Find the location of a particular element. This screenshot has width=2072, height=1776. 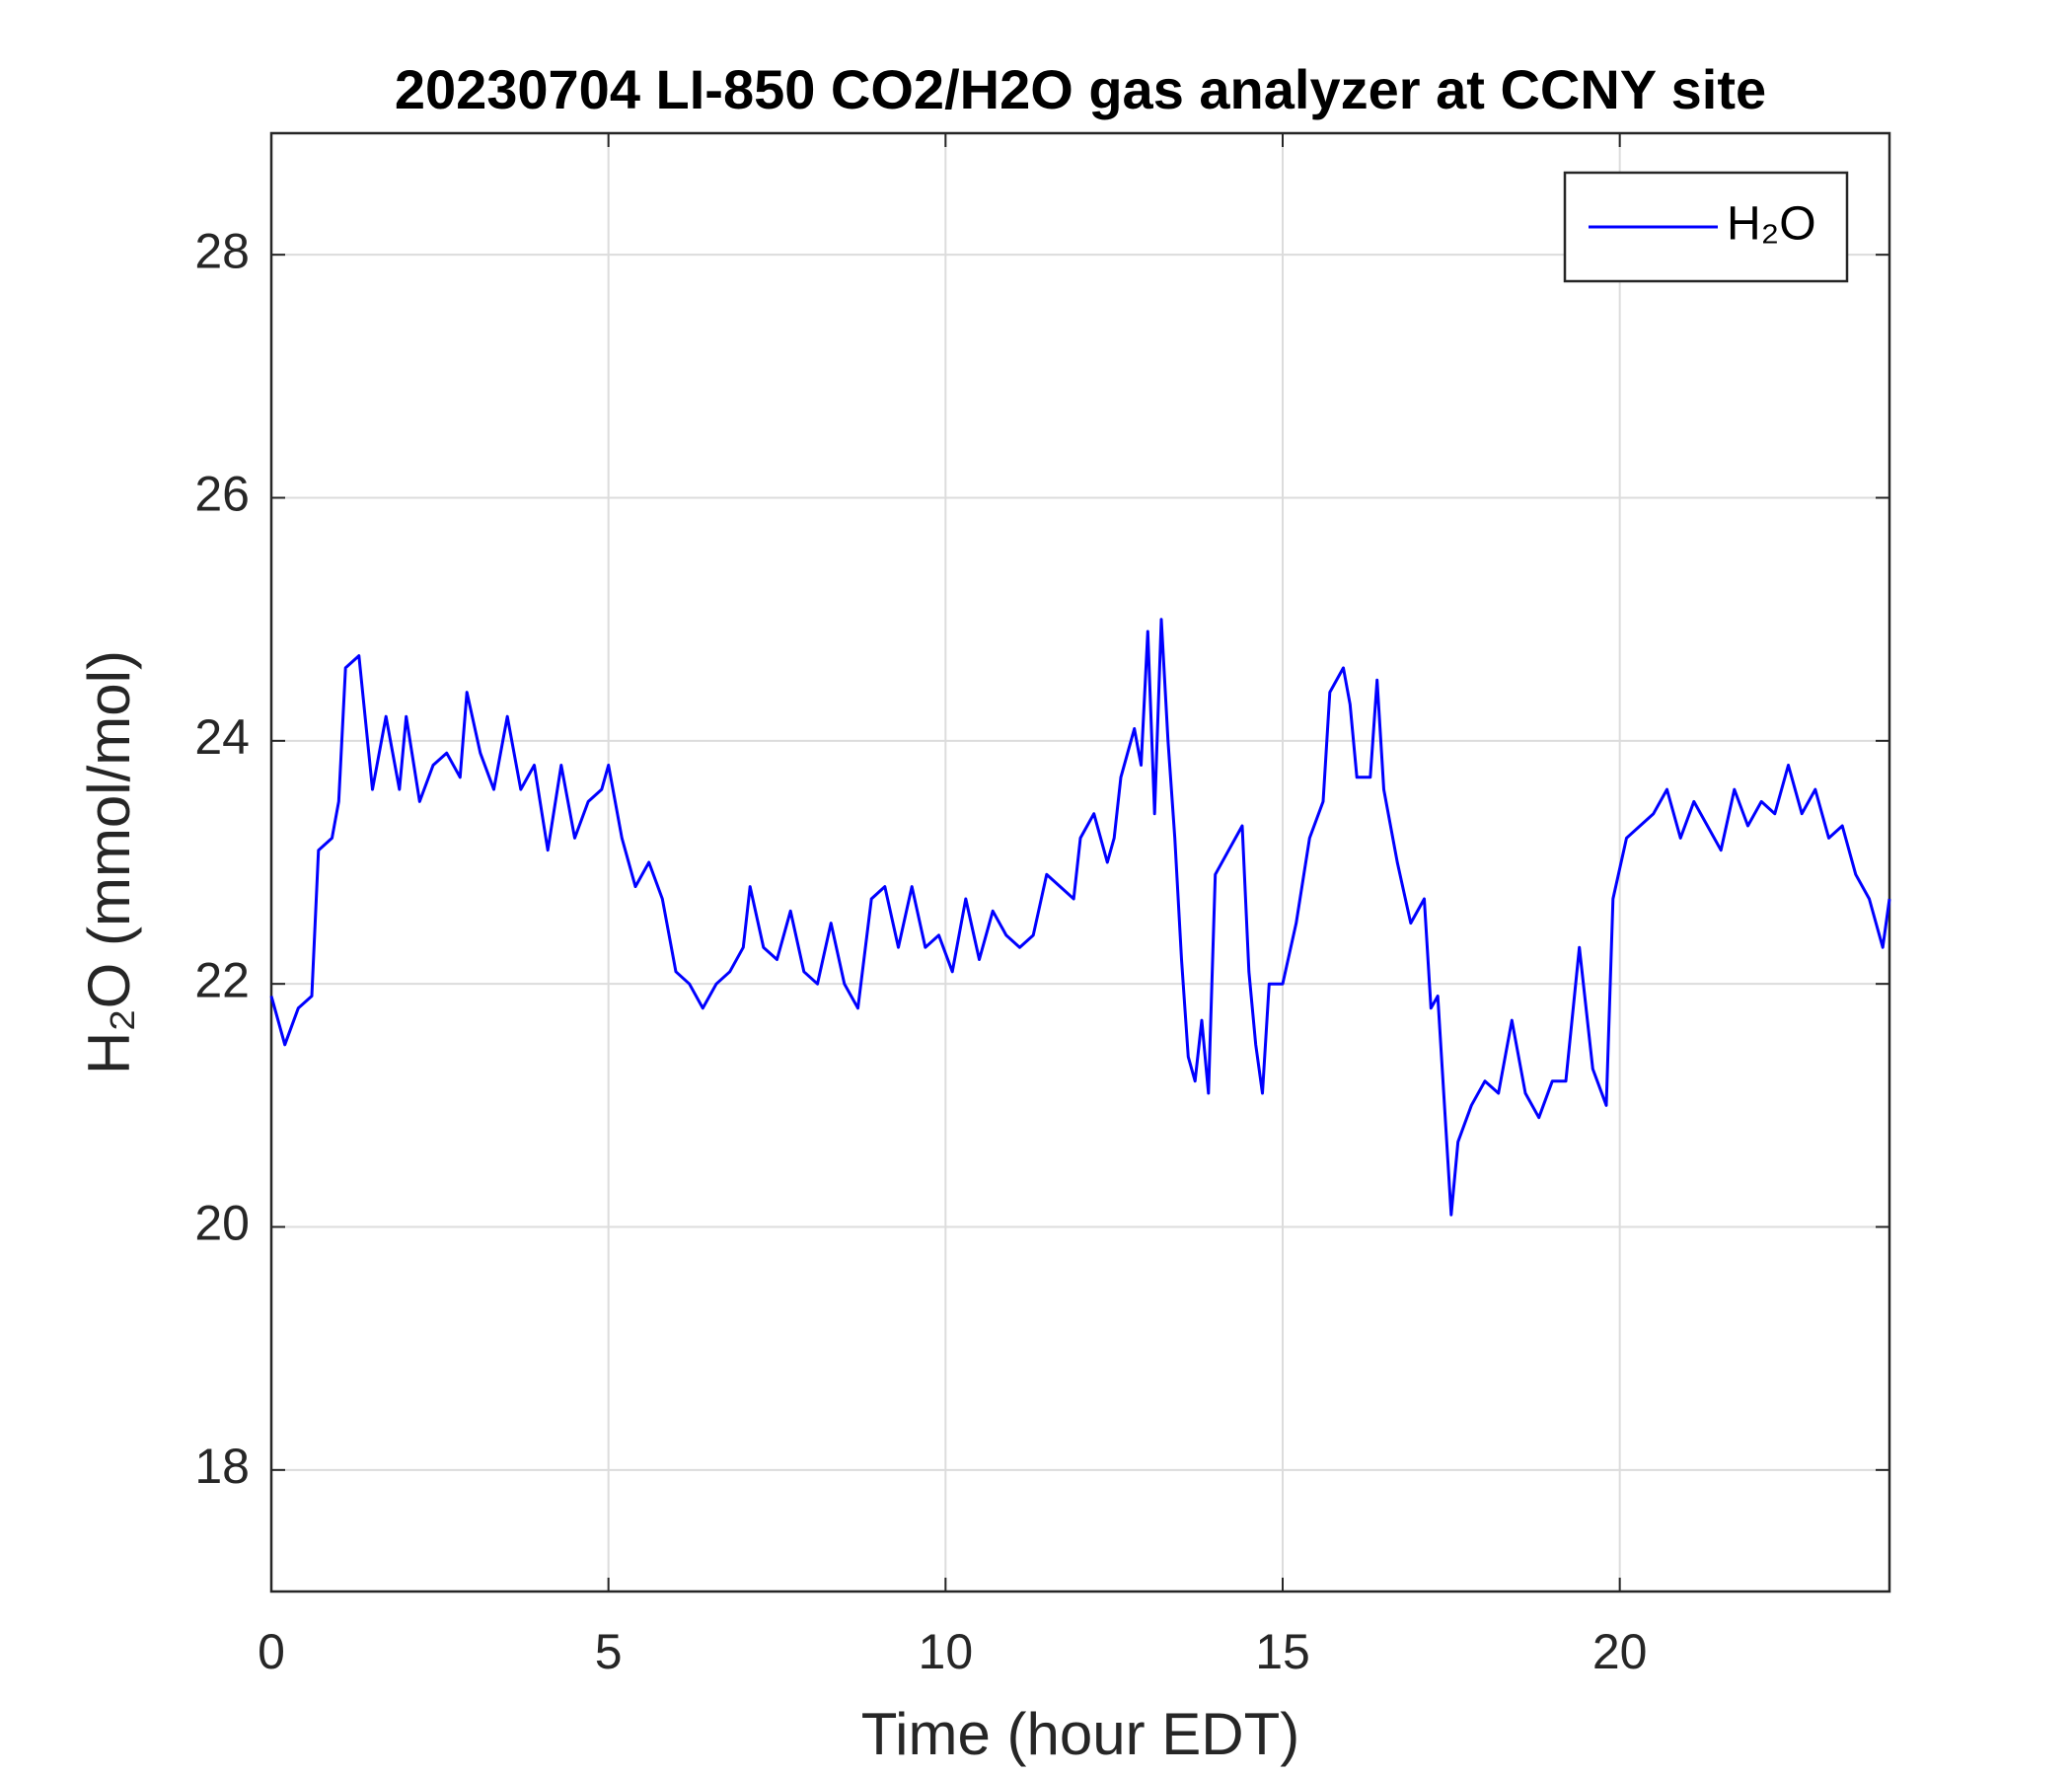

y-tick-label: 22 is located at coordinates (222, 980).